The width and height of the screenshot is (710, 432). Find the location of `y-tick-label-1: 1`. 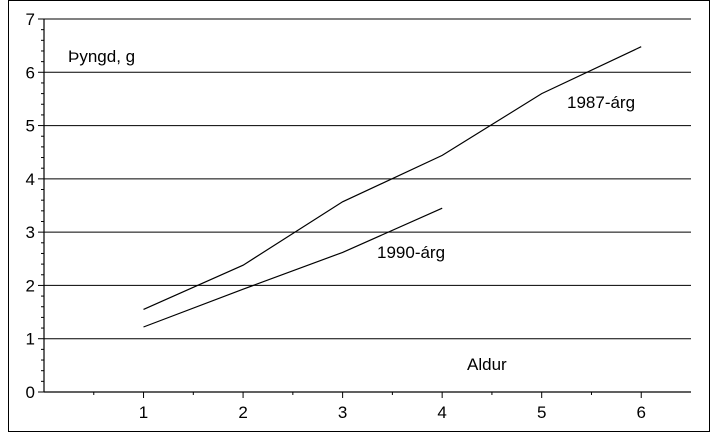

y-tick-label-1: 1 is located at coordinates (30, 339).